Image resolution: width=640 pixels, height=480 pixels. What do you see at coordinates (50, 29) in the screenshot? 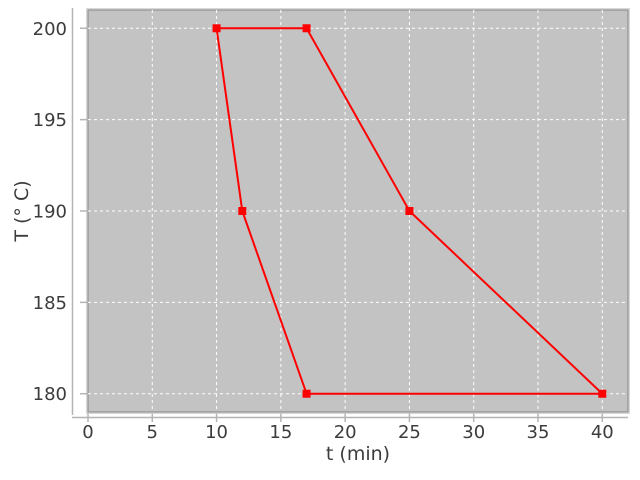
I see `y-tick-label: 200` at bounding box center [50, 29].